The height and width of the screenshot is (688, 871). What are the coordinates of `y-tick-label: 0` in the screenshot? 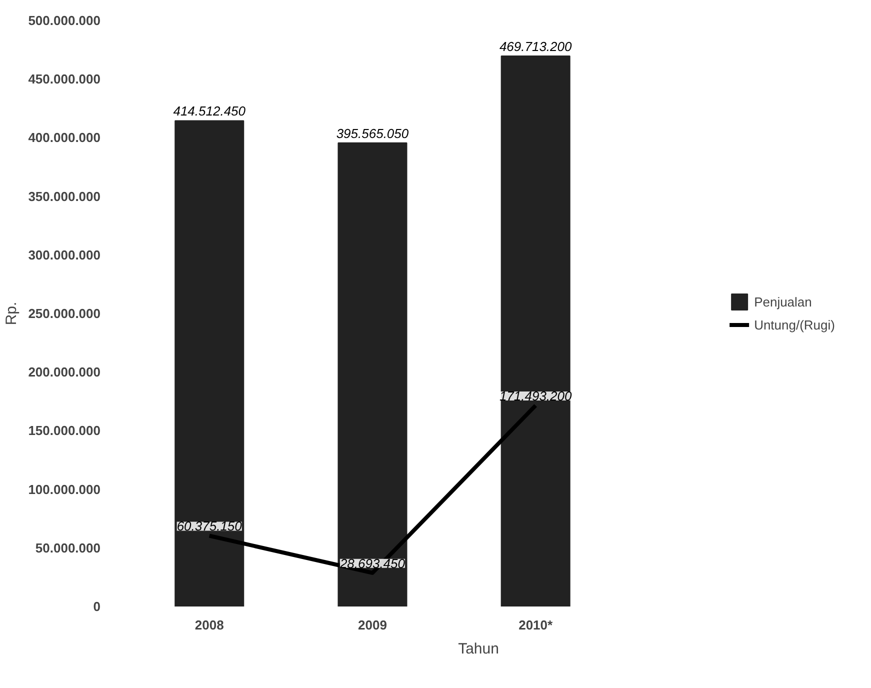 It's located at (97, 606).